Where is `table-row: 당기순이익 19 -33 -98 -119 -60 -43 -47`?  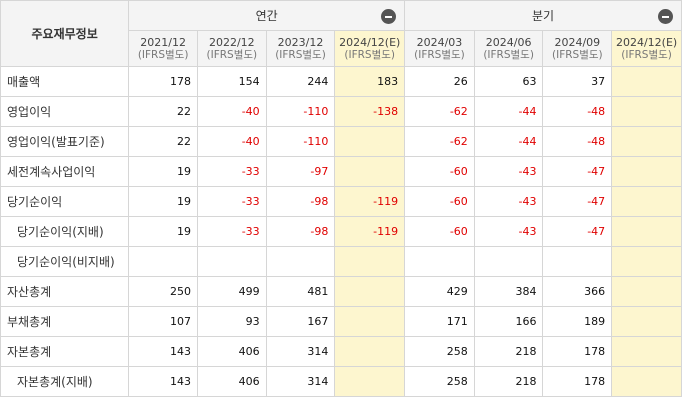 table-row: 당기순이익 19 -33 -98 -119 -60 -43 -47 is located at coordinates (341, 201).